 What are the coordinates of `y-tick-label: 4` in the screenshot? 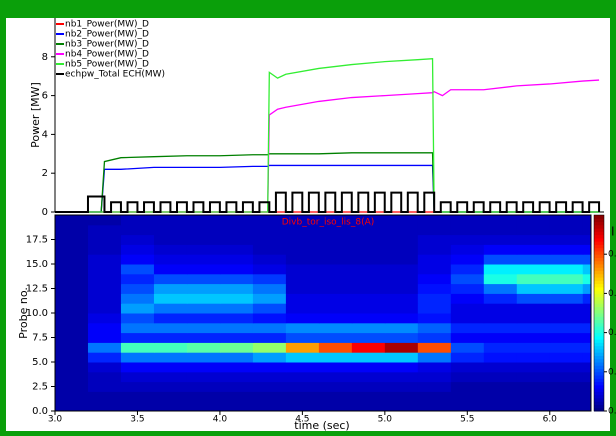 It's located at (45, 134).